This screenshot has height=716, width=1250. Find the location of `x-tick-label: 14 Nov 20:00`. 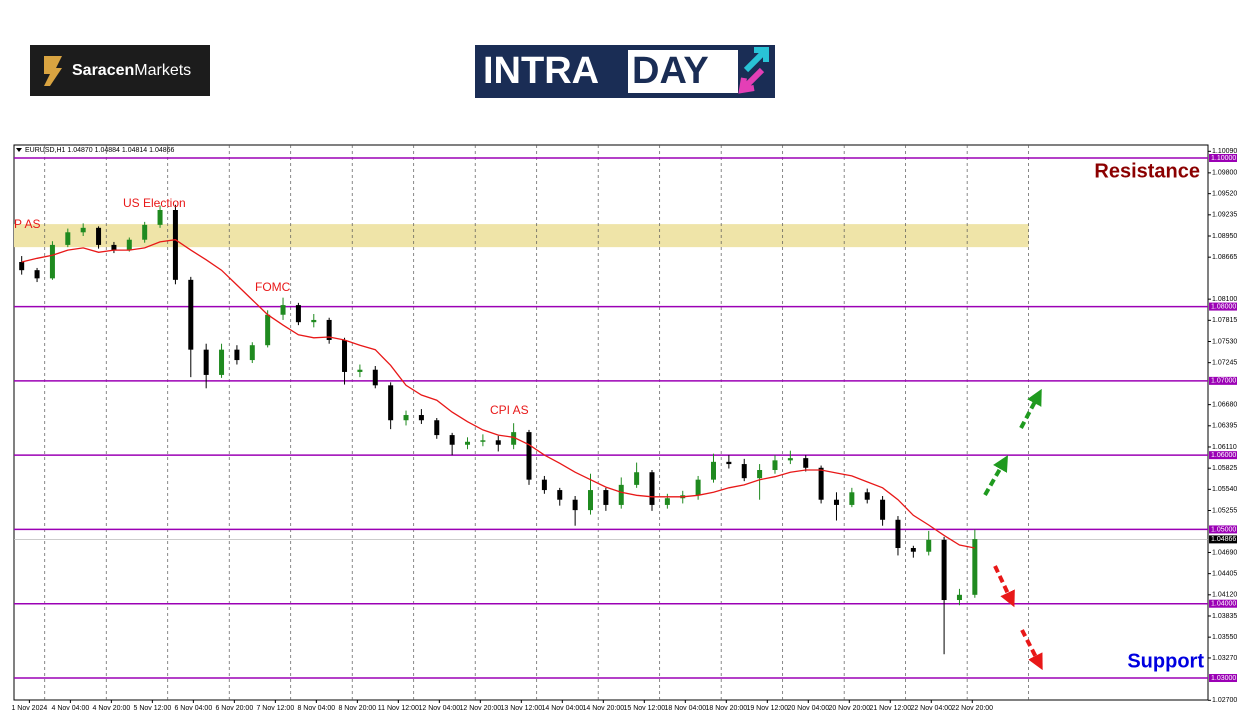

x-tick-label: 14 Nov 20:00 is located at coordinates (603, 708).